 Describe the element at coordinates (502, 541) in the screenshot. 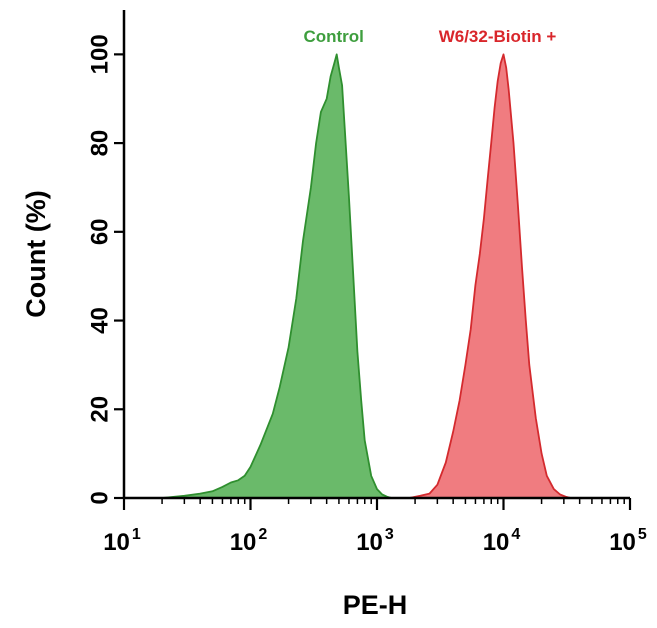

I see `x-tick-label: 10 4` at that location.